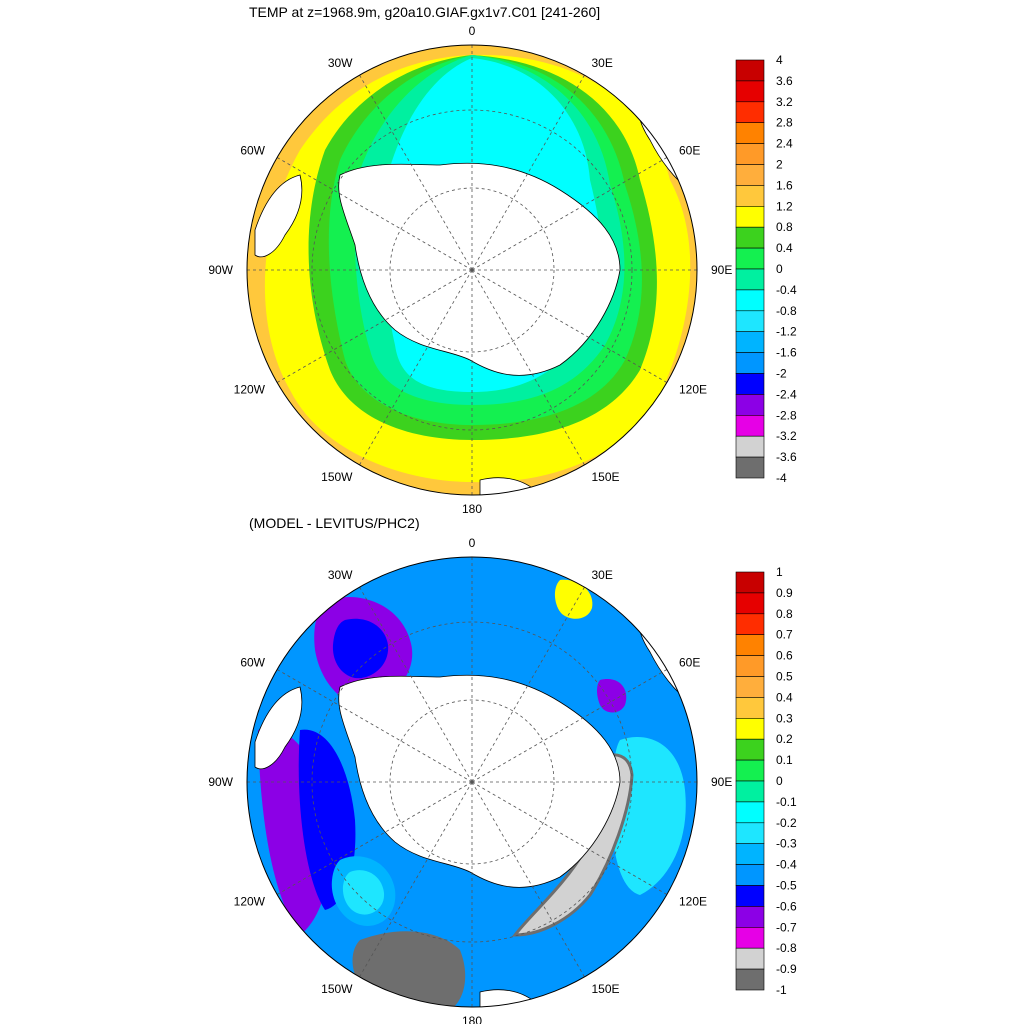 Image resolution: width=1024 pixels, height=1024 pixels. What do you see at coordinates (786, 886) in the screenshot?
I see `colorbar-tick-label: -0.5` at bounding box center [786, 886].